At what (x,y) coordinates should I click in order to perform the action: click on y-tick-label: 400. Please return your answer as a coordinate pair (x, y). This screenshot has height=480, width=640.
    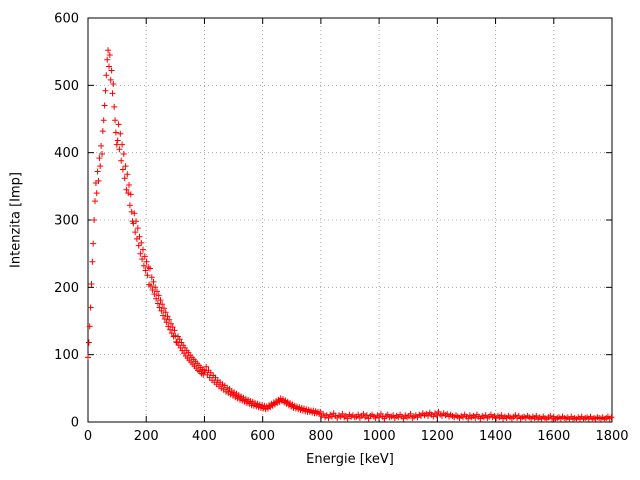
    Looking at the image, I should click on (66, 153).